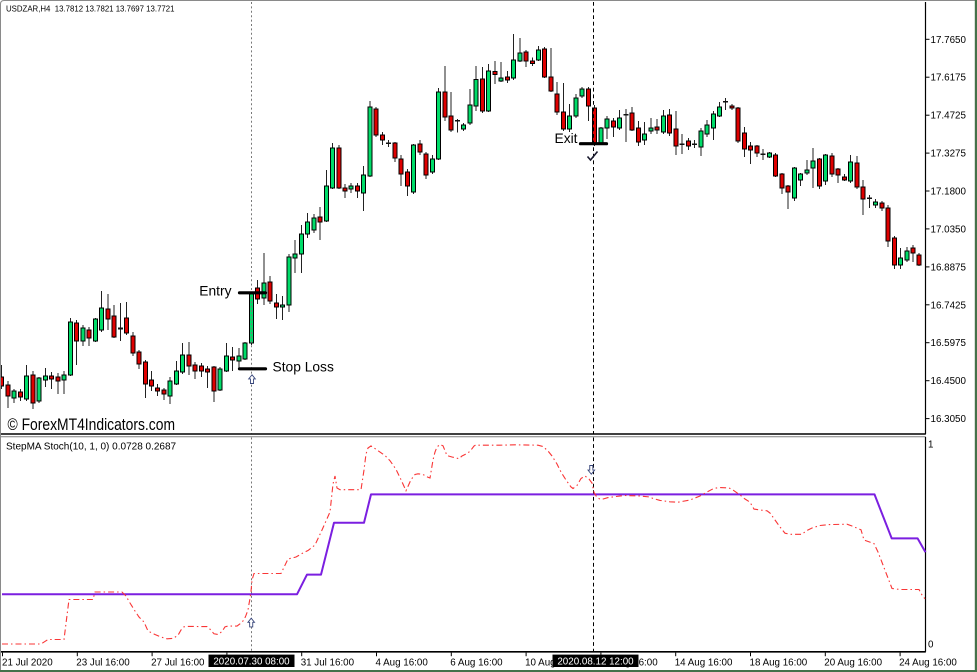  Describe the element at coordinates (949, 229) in the screenshot. I see `svg-text: 17.0350` at that location.